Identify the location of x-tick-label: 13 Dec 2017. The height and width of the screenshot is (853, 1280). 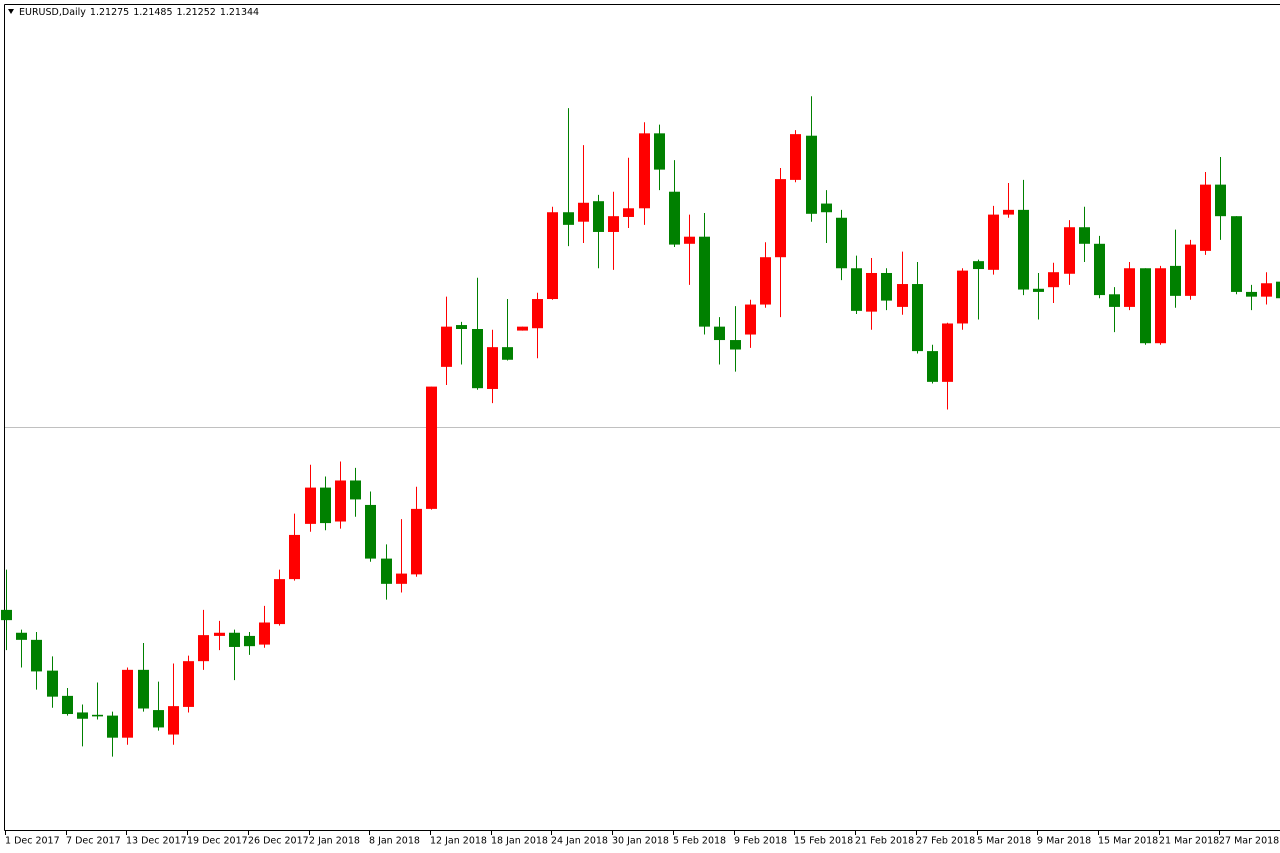
(156, 841).